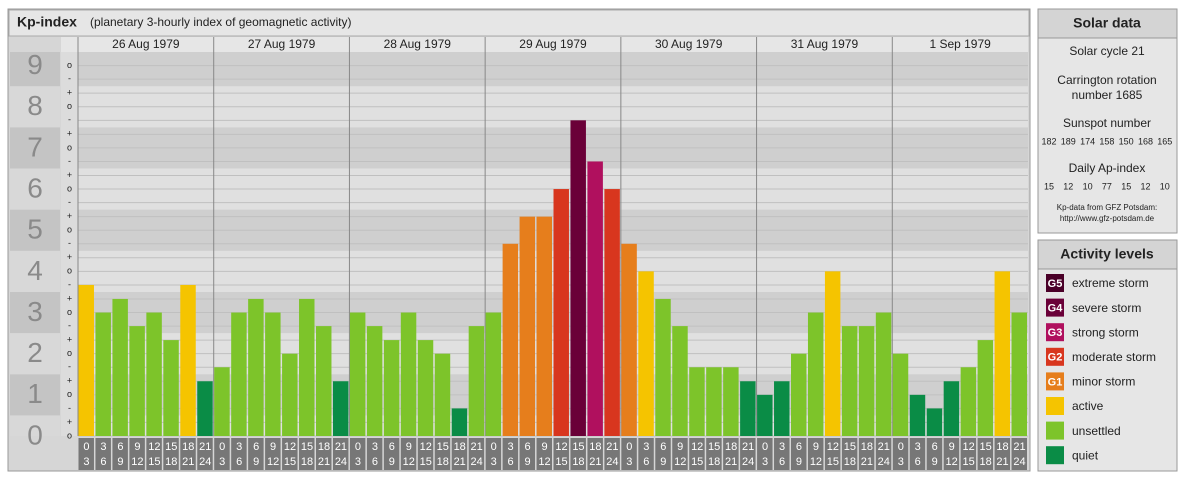 Image resolution: width=1184 pixels, height=480 pixels. What do you see at coordinates (1055, 358) in the screenshot?
I see `legend-badge: G2` at bounding box center [1055, 358].